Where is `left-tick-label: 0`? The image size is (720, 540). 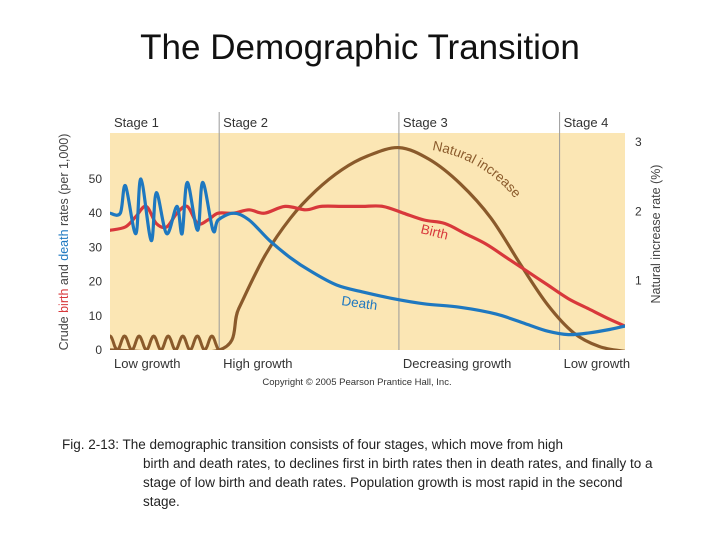 left-tick-label: 0 is located at coordinates (98, 350).